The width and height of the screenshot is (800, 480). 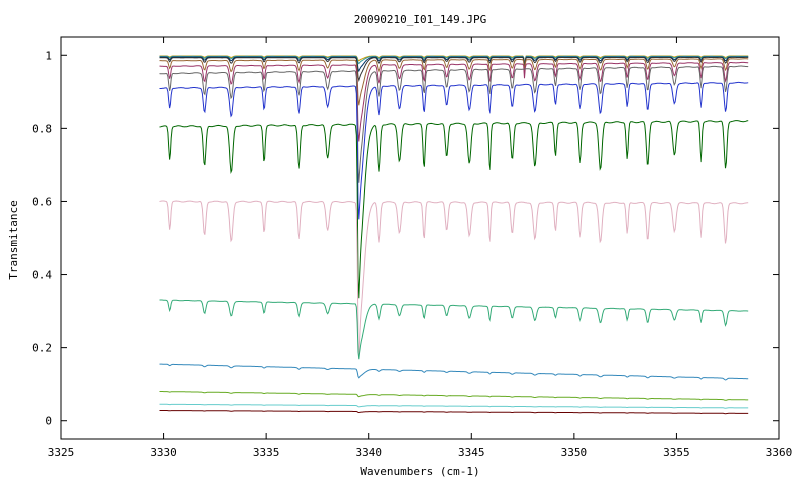 What do you see at coordinates (13, 239) in the screenshot?
I see `y-axis-title: Transmitance` at bounding box center [13, 239].